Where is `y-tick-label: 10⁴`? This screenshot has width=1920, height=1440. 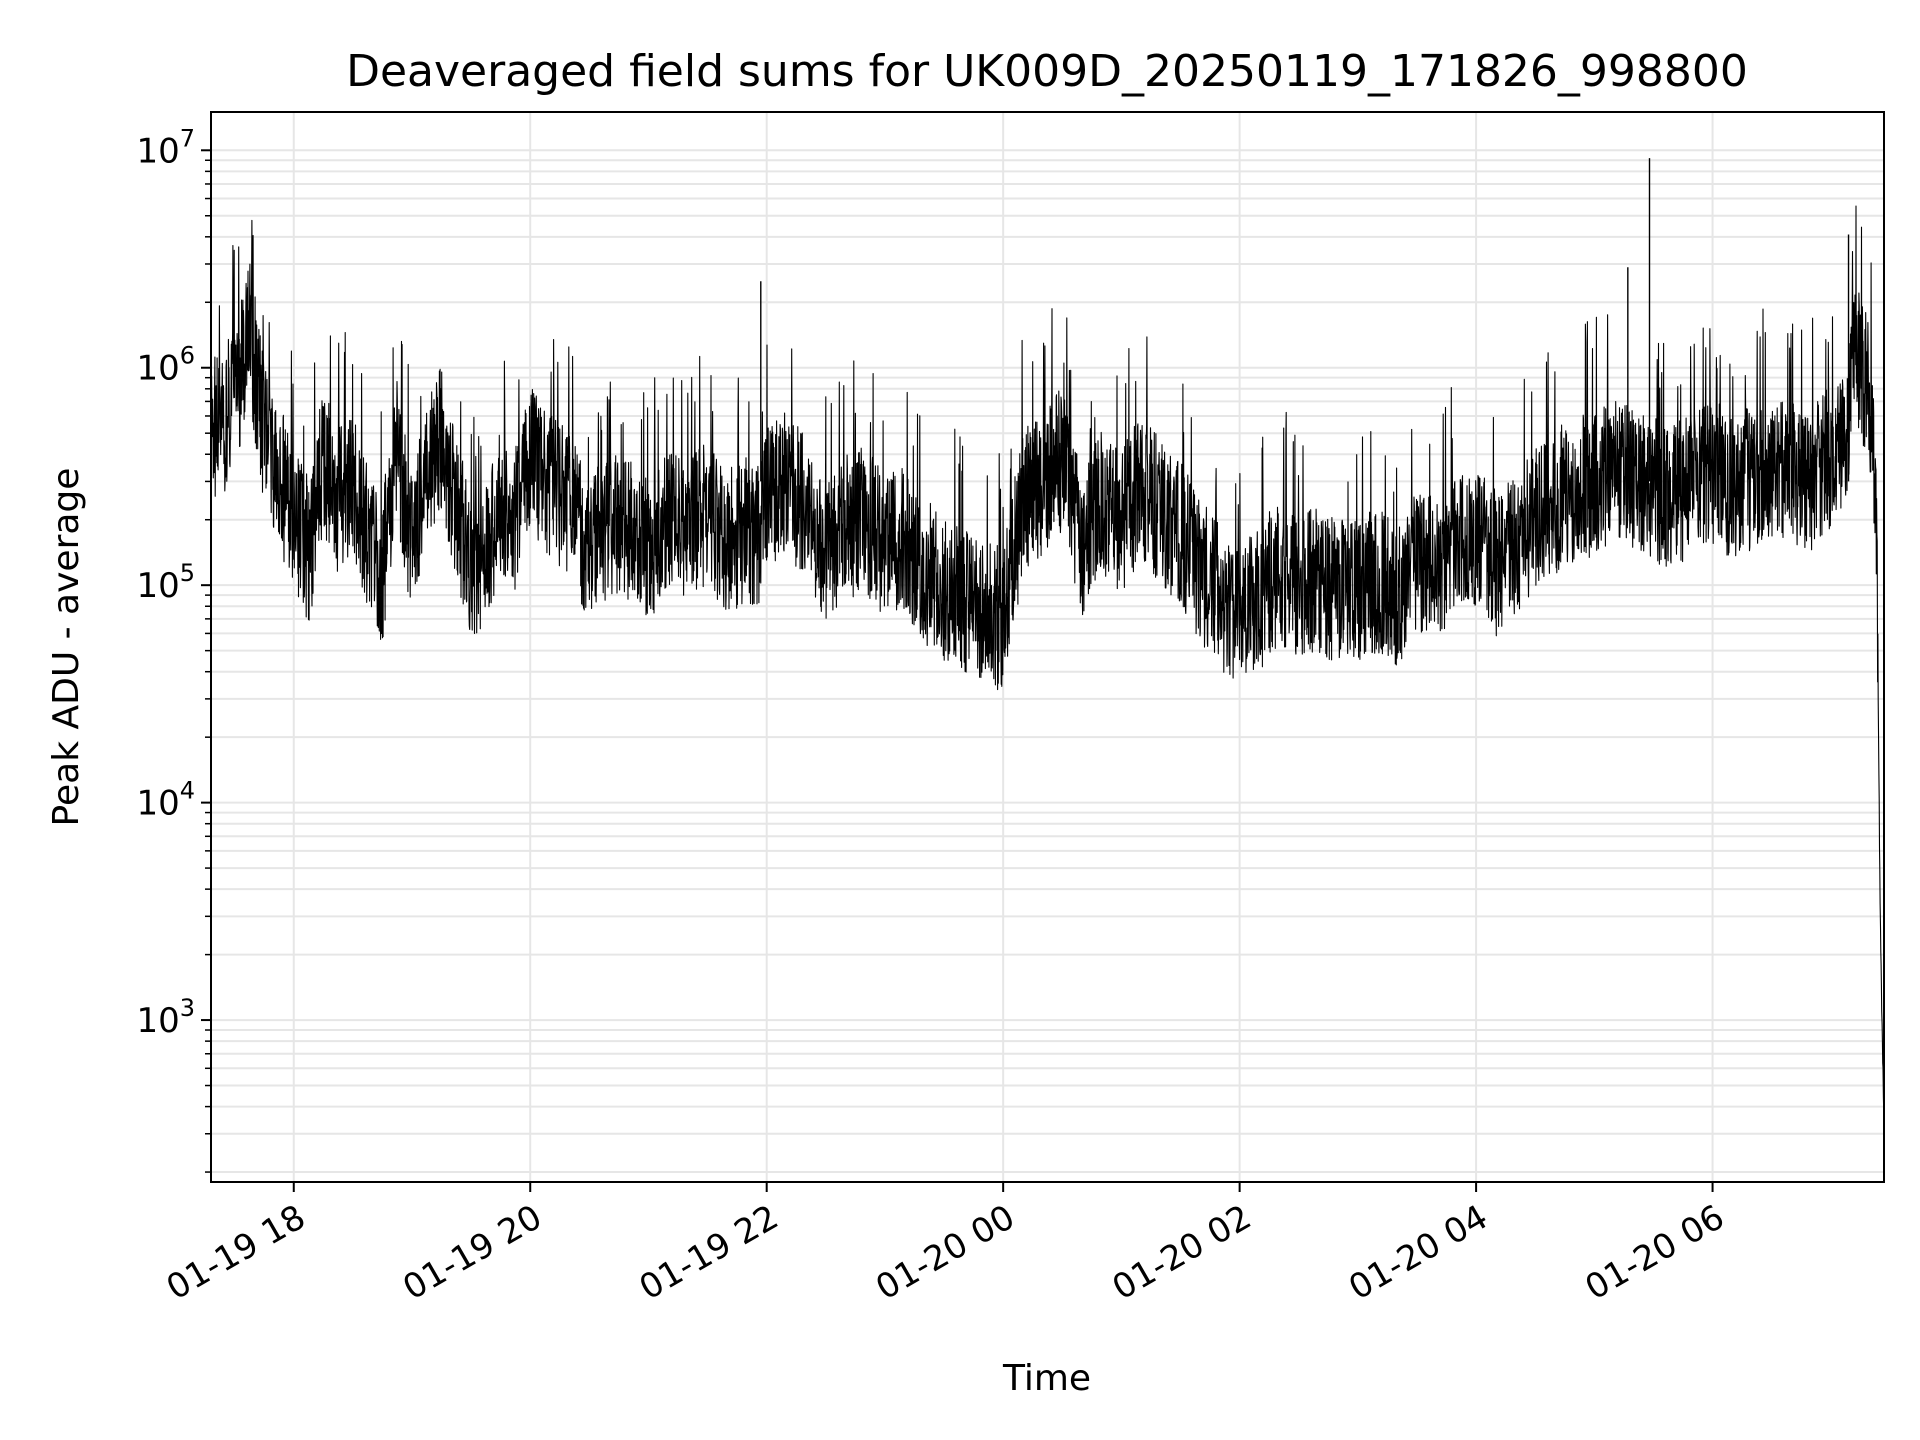
y-tick-label: 10⁴ is located at coordinates (165, 800).